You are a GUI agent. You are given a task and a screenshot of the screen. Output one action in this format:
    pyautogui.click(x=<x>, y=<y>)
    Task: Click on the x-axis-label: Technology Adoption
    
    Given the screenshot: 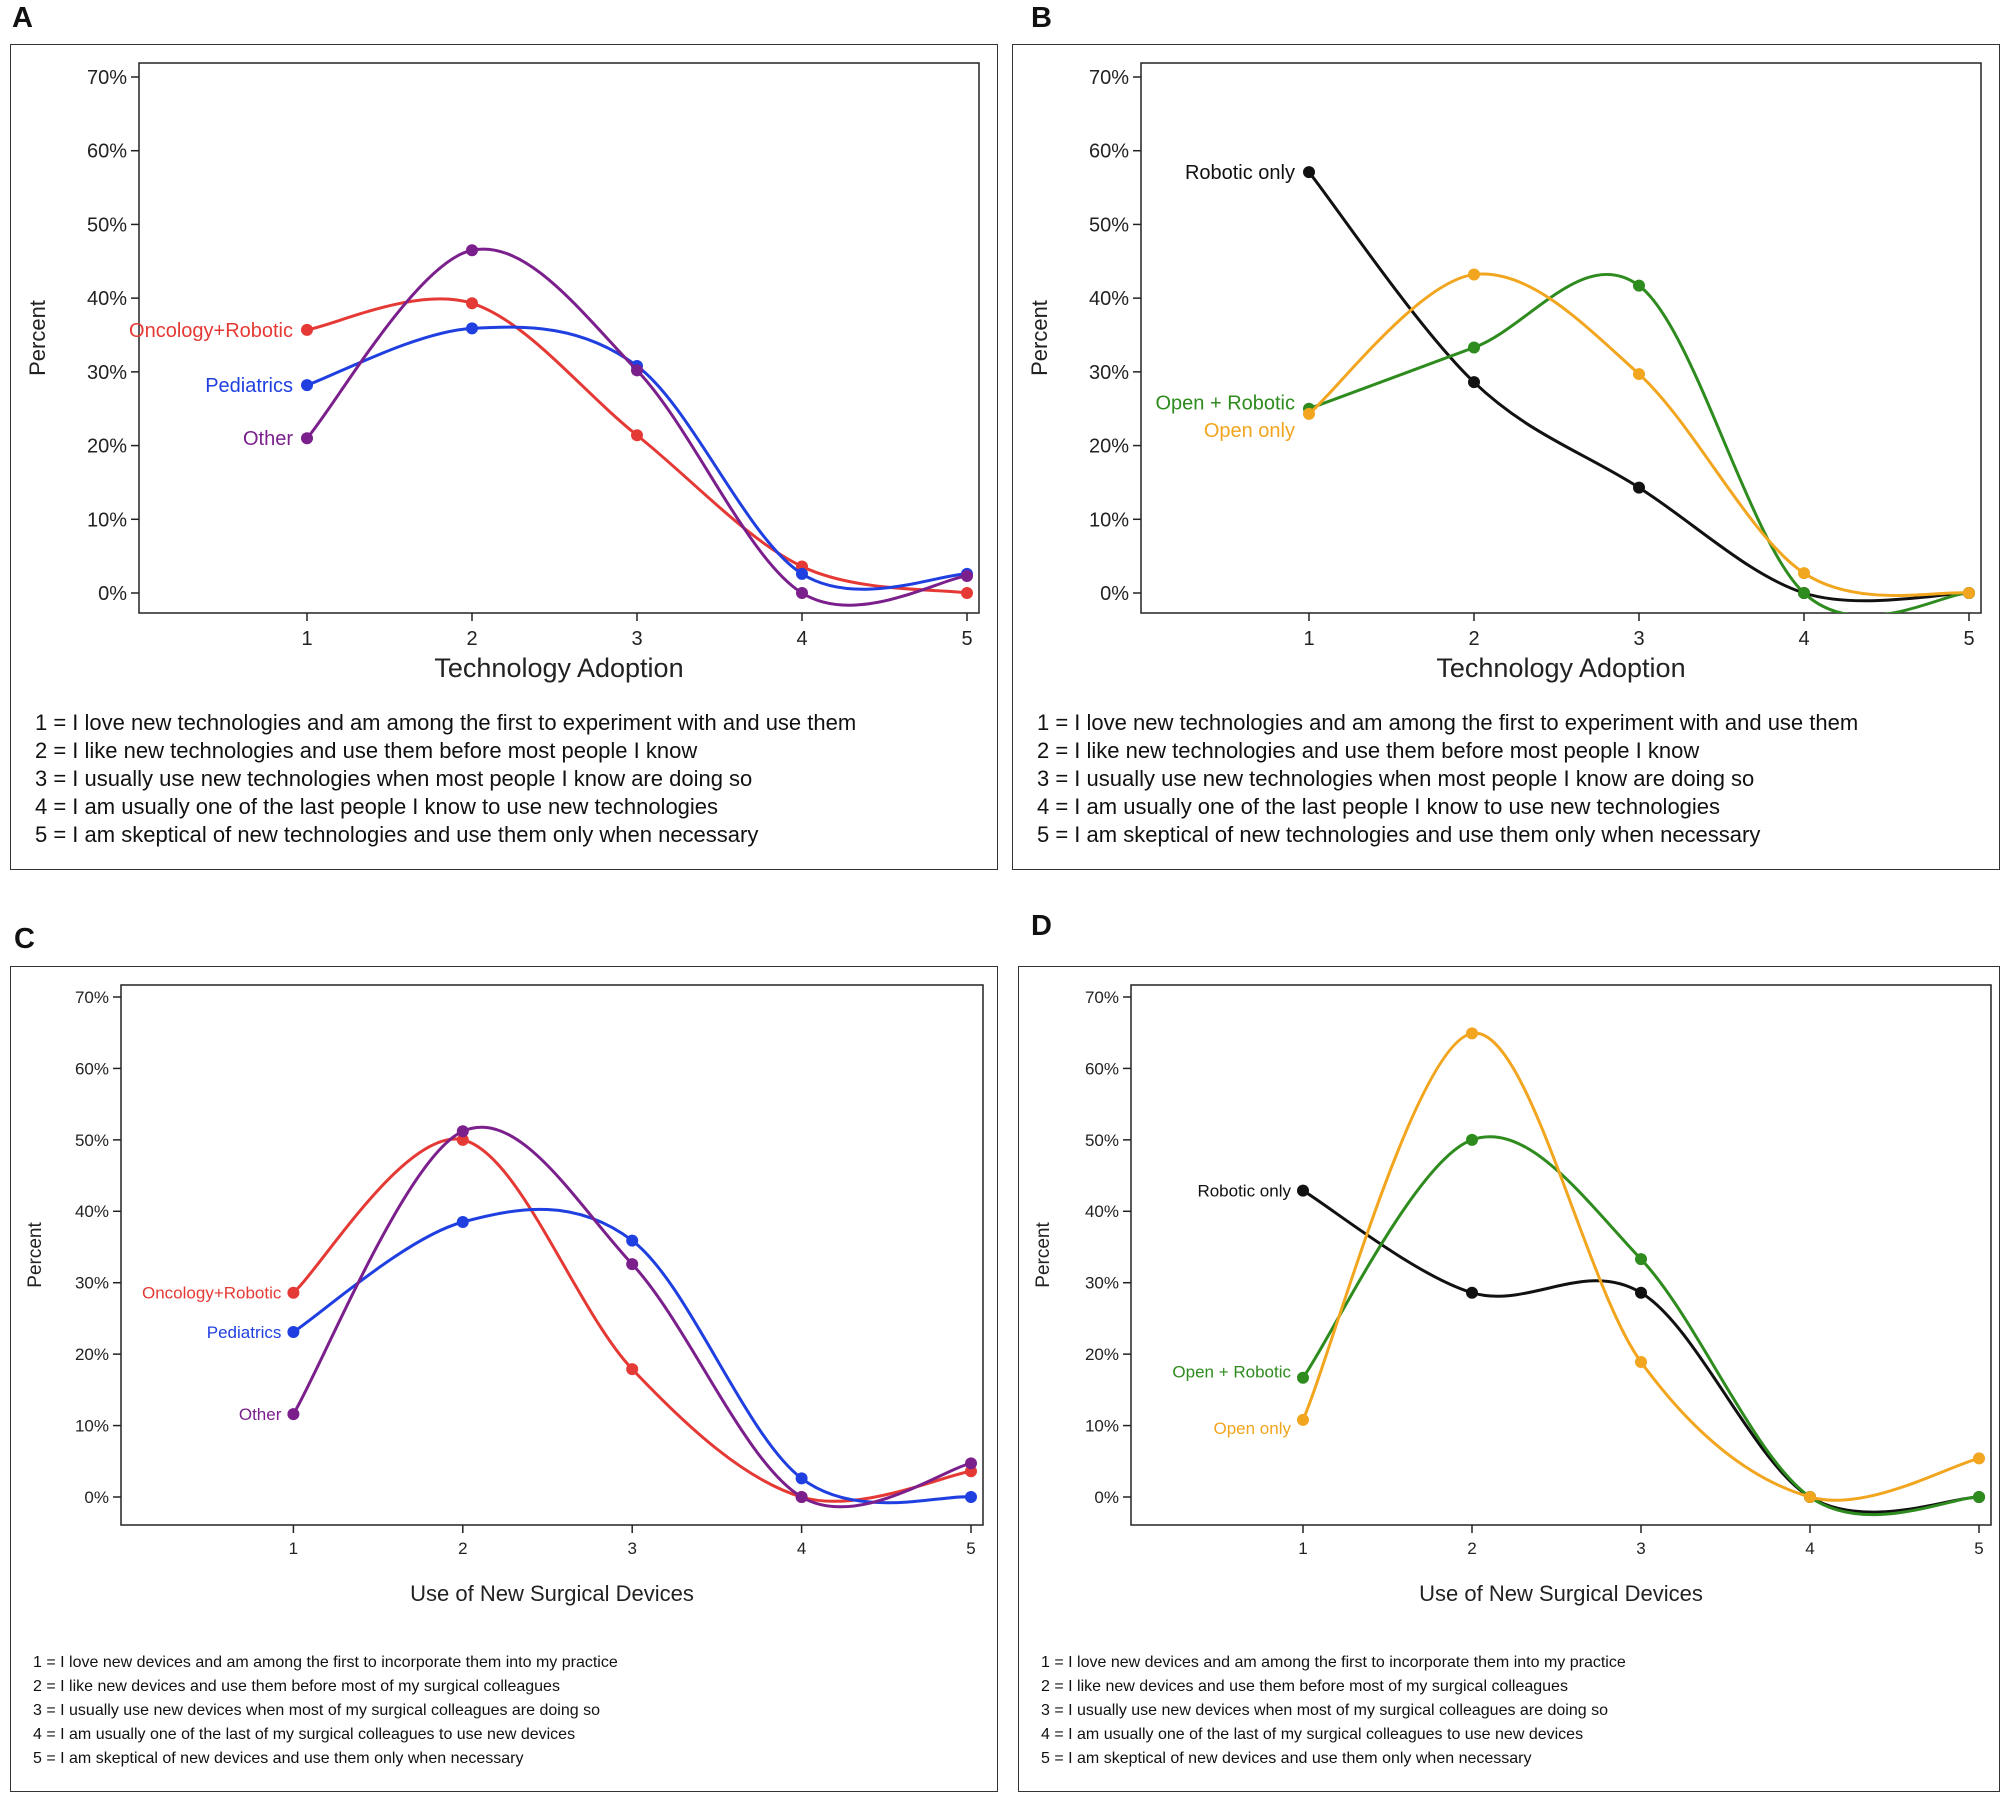 What is the action you would take?
    pyautogui.click(x=558, y=668)
    